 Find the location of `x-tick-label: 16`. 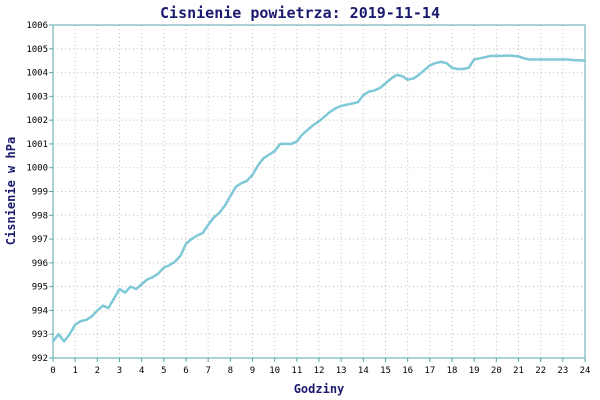

x-tick-label: 16 is located at coordinates (407, 371).